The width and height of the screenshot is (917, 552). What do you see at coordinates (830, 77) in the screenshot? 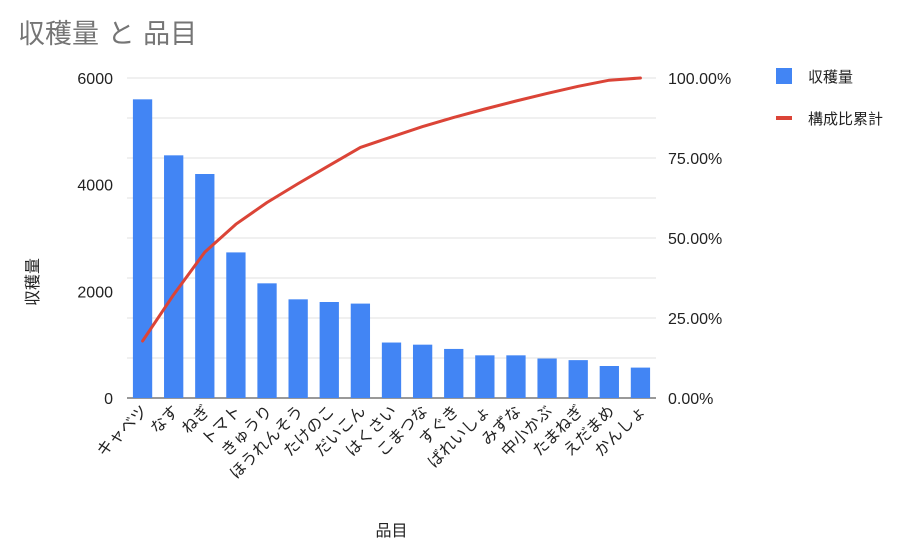
I see `legend-label: 収穫量` at bounding box center [830, 77].